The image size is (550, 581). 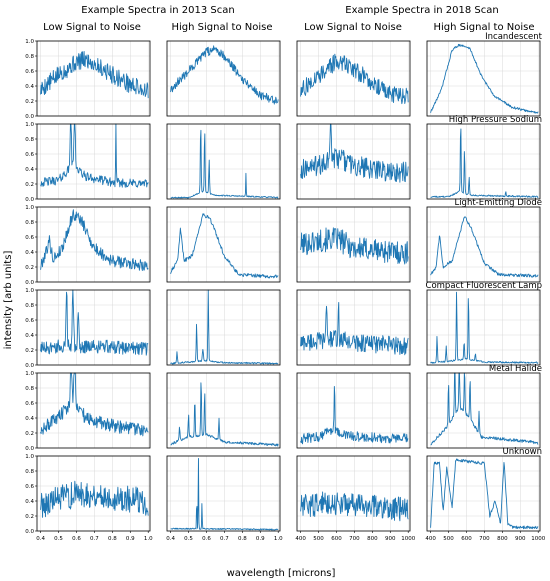 I want to click on row-label: Compact Fluorescent Lamp, so click(x=484, y=286).